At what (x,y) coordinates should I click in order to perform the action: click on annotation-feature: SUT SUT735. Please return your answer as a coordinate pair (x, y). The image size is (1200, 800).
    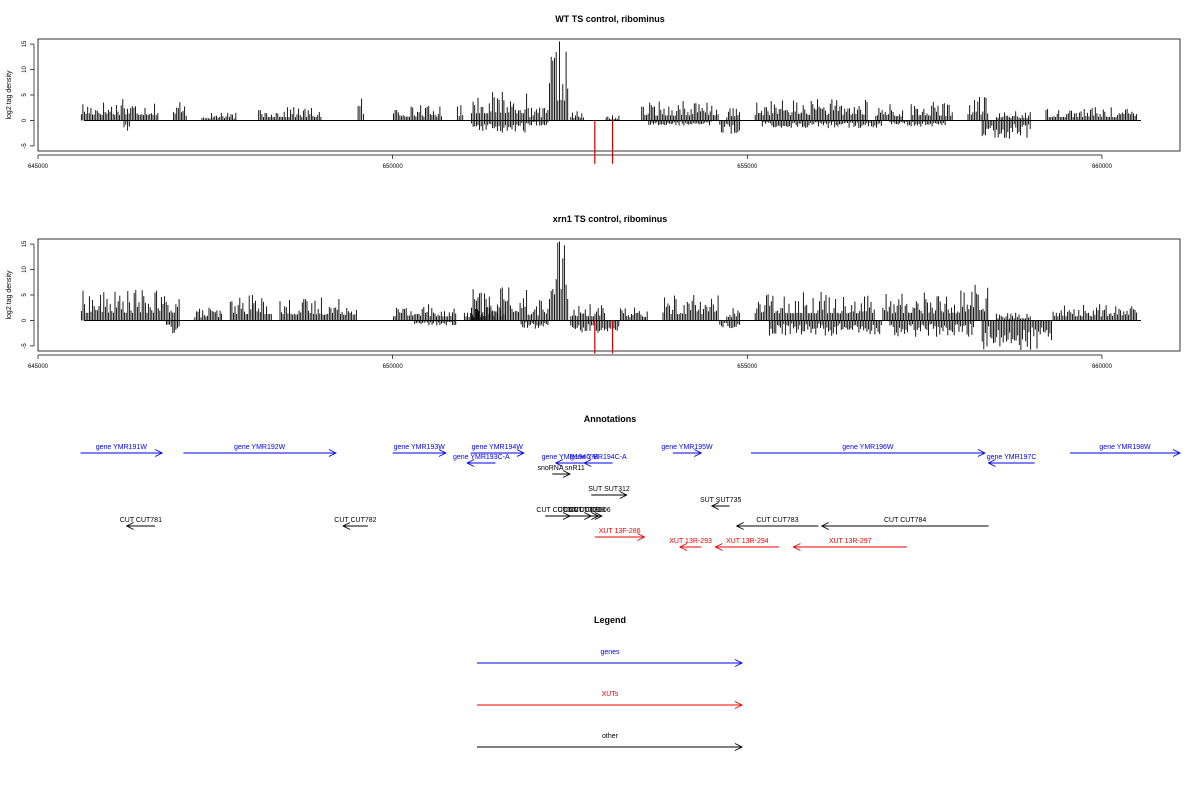
    Looking at the image, I should click on (721, 503).